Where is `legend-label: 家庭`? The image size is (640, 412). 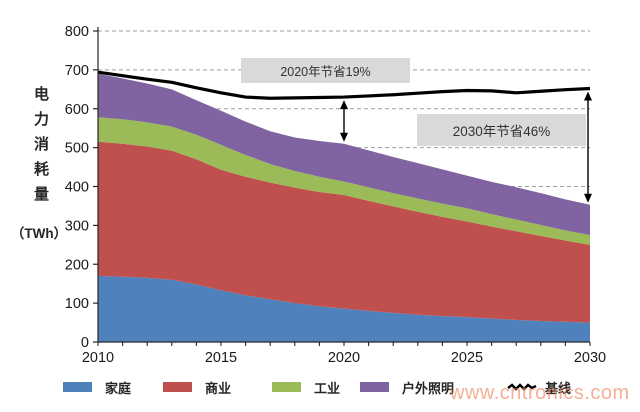 legend-label: 家庭 is located at coordinates (118, 388).